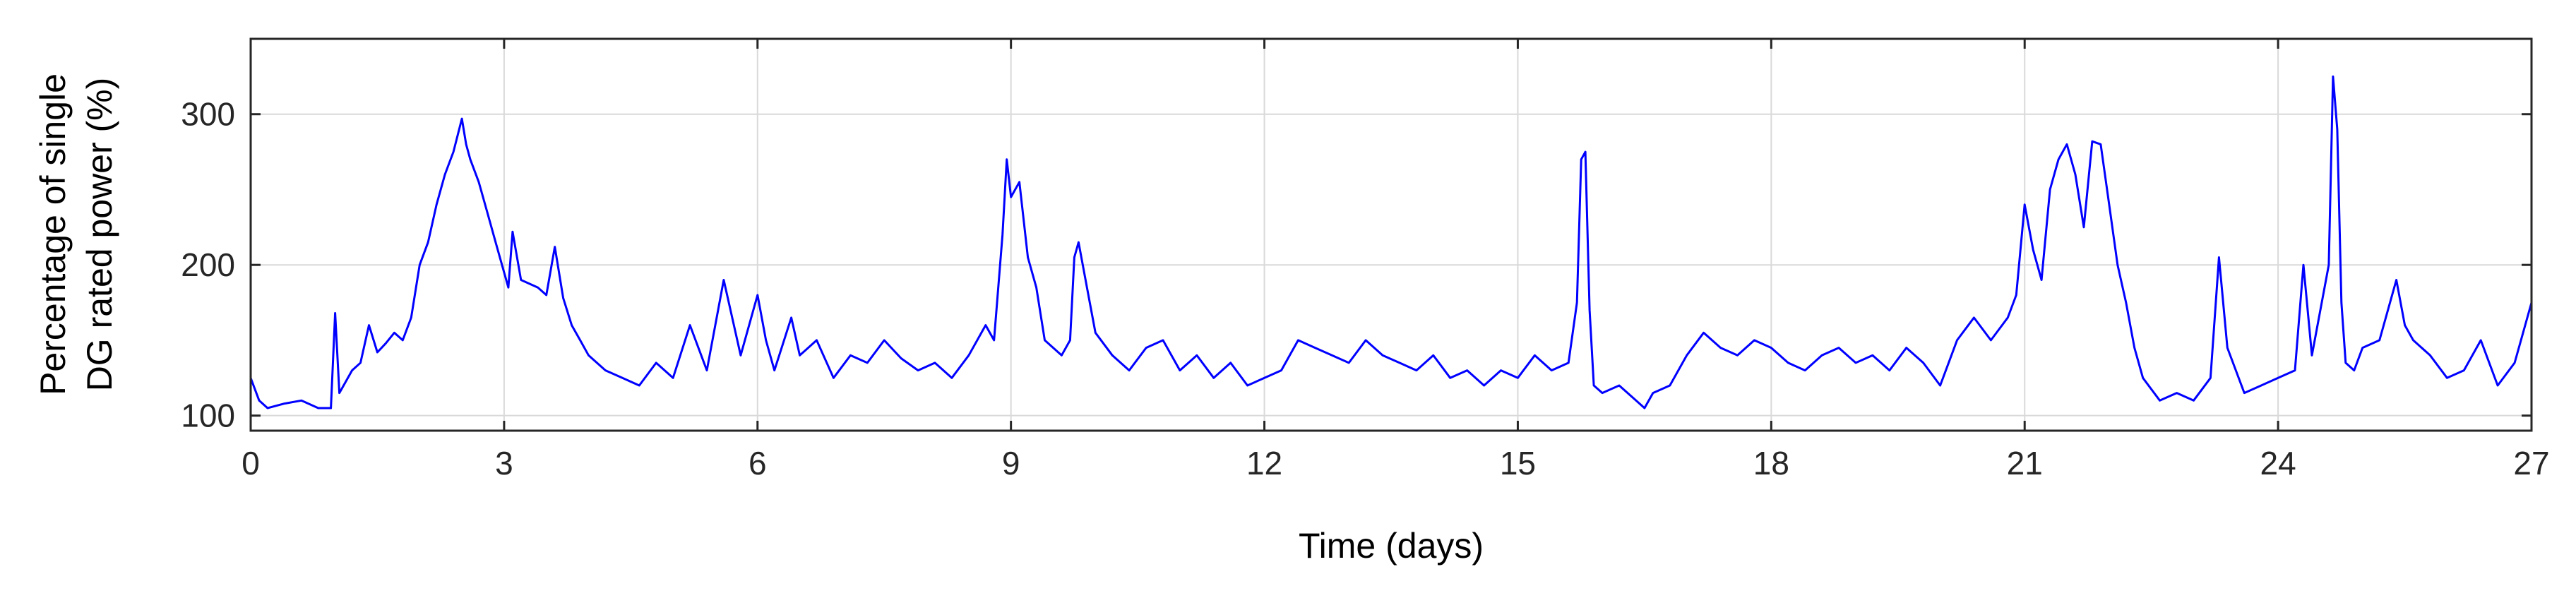 The image size is (2576, 598). I want to click on x-axis-label: Time (days), so click(1391, 546).